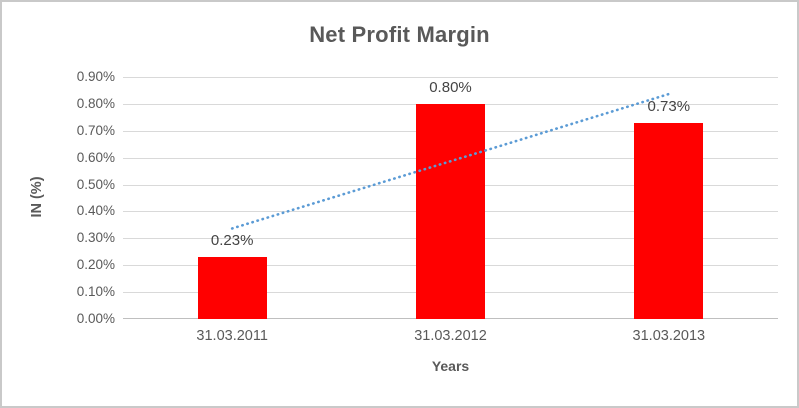 This screenshot has height=408, width=799. Describe the element at coordinates (95, 318) in the screenshot. I see `y-axis-tick-label: 0.00%` at that location.